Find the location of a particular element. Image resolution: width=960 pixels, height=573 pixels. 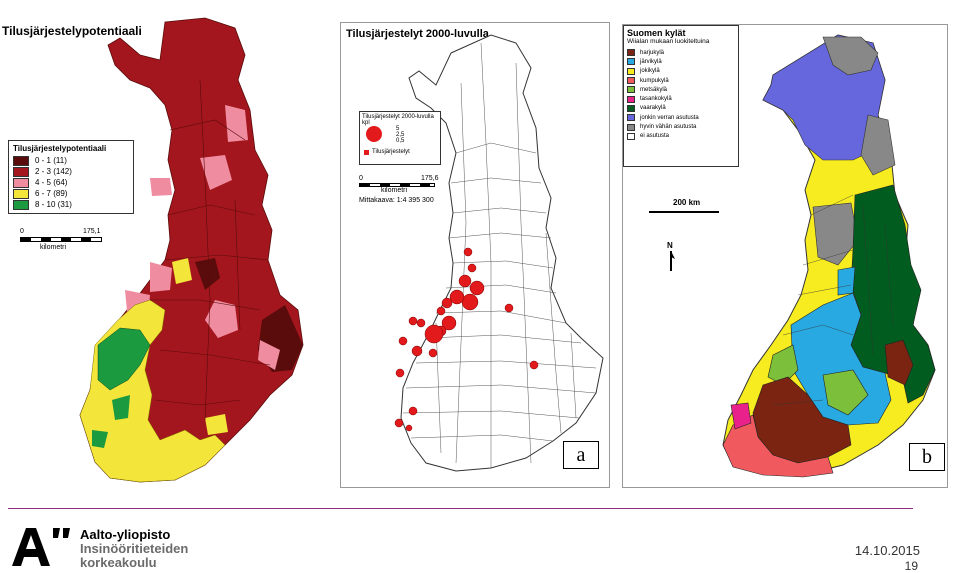

school-line1: Insinööritieteiden is located at coordinates (134, 548).